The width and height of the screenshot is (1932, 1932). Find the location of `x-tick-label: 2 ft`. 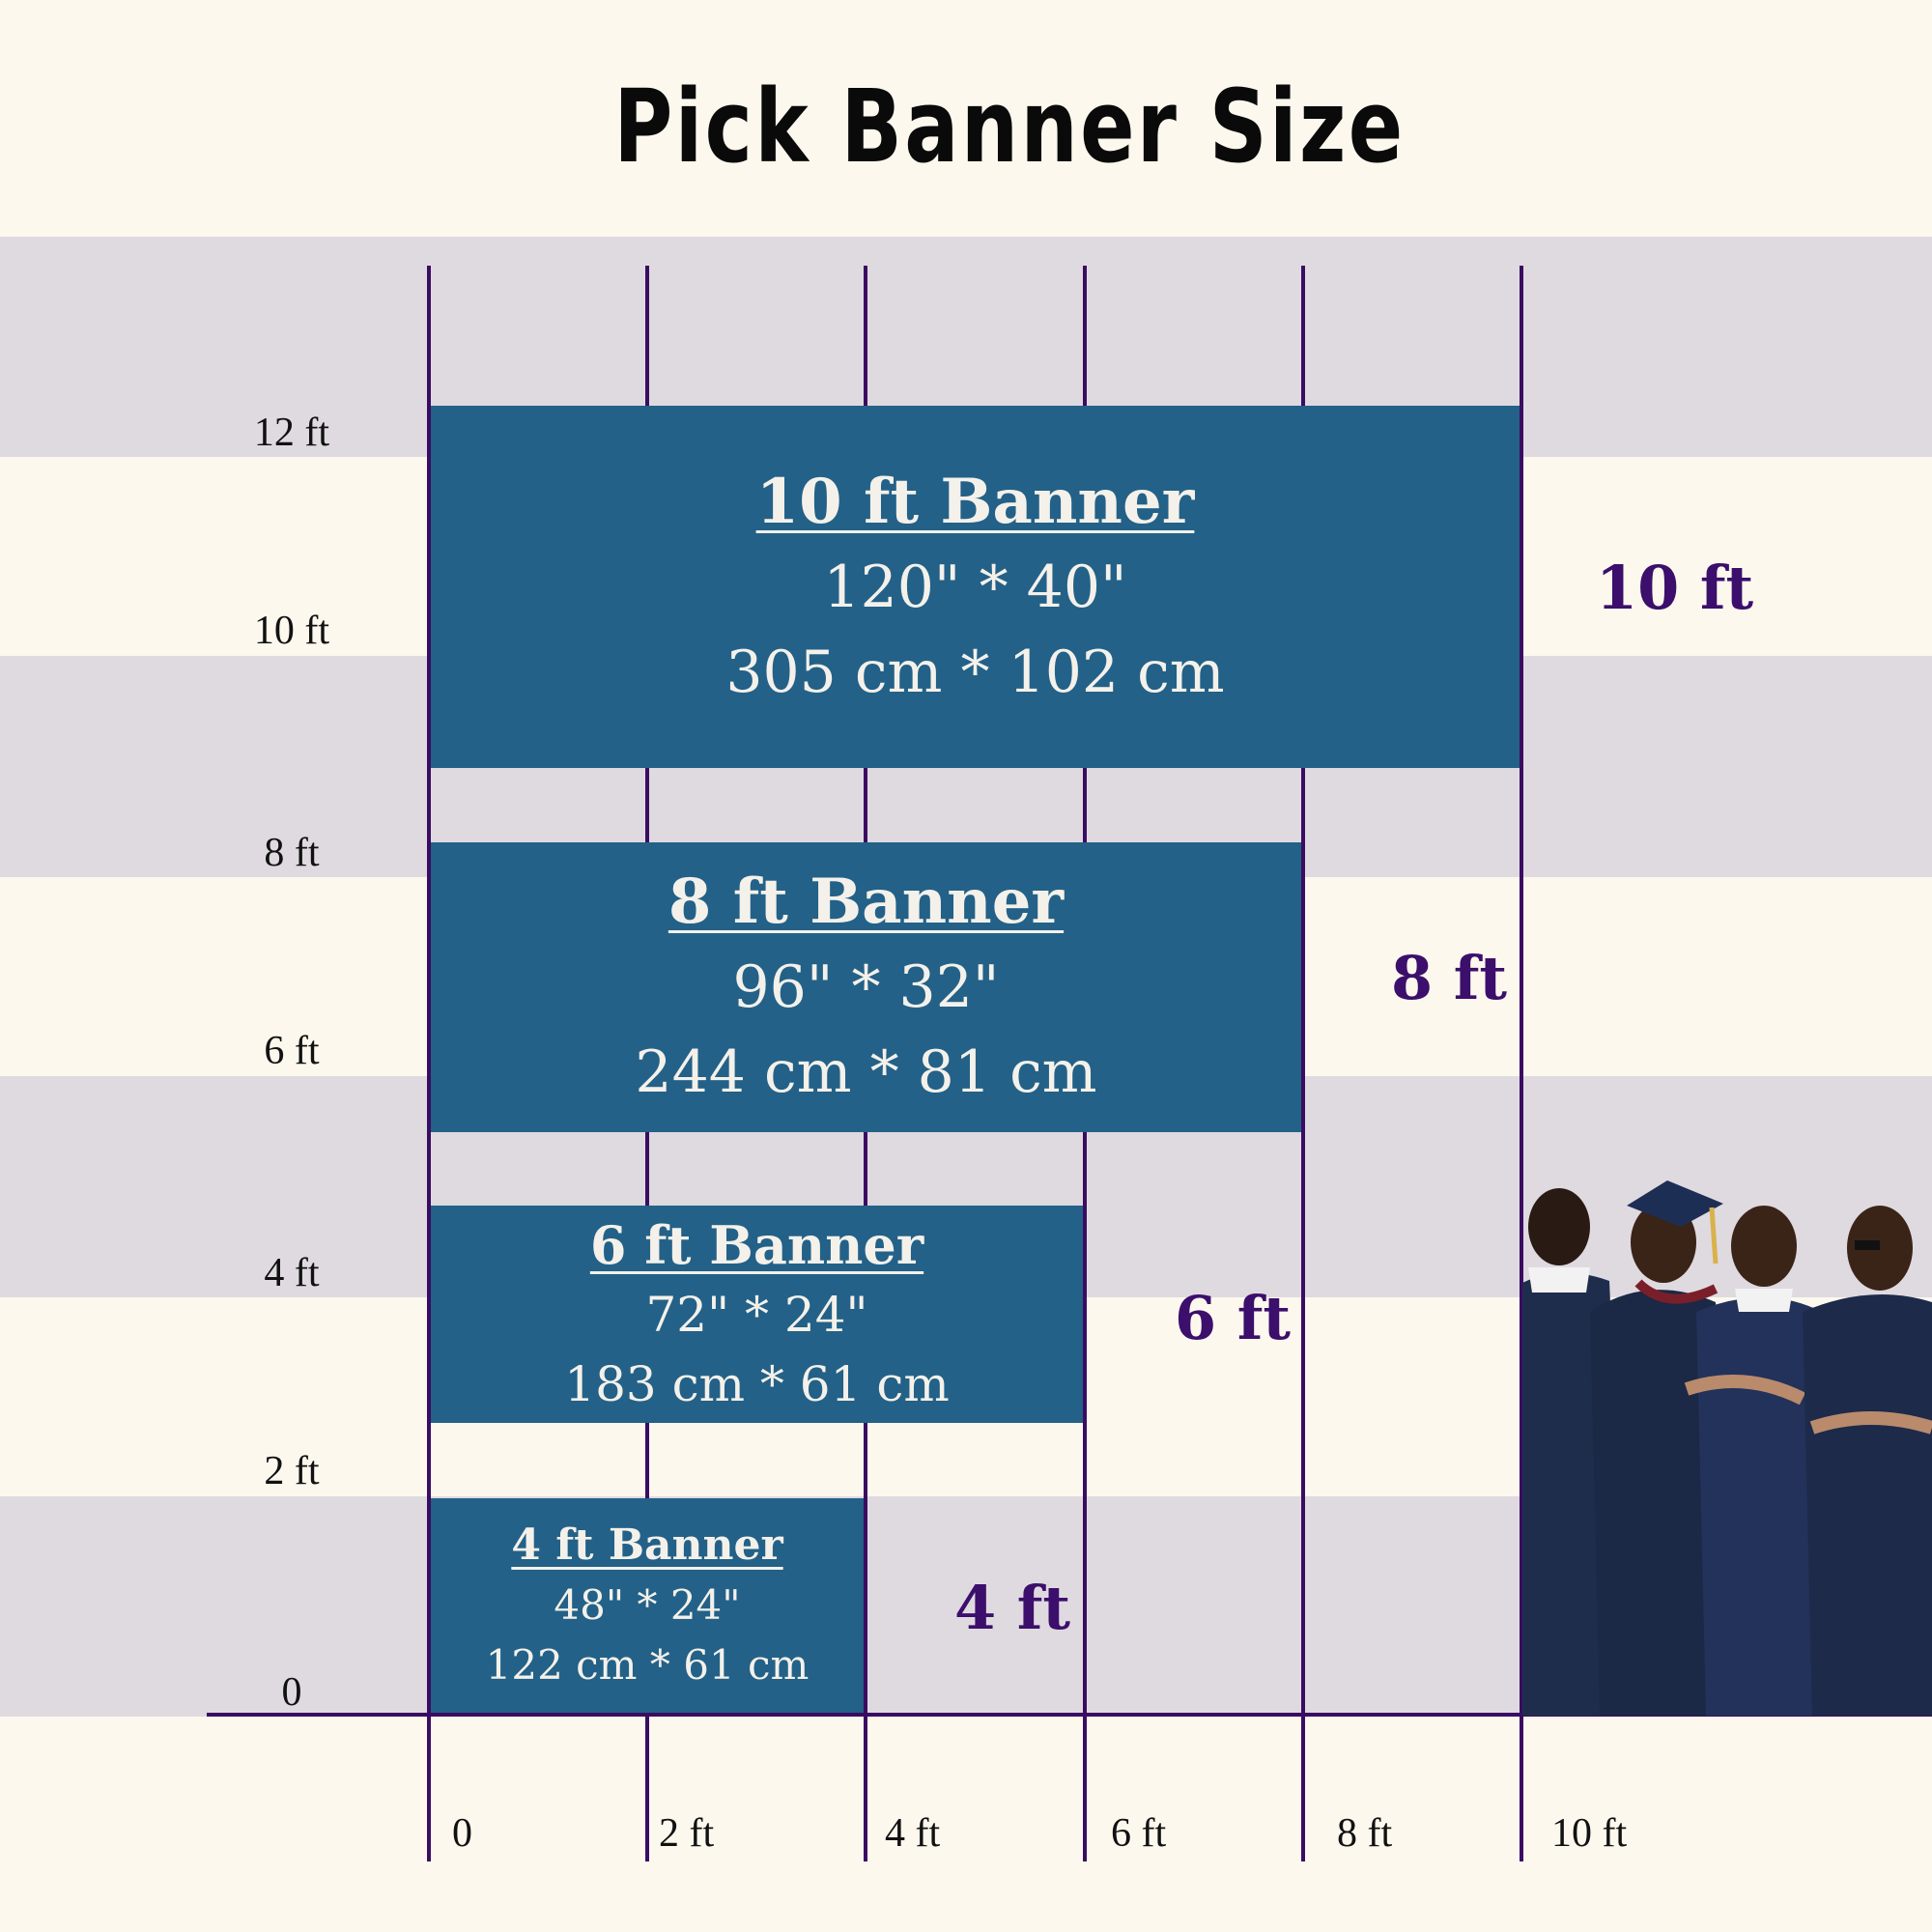

x-tick-label: 2 ft is located at coordinates (687, 1833).